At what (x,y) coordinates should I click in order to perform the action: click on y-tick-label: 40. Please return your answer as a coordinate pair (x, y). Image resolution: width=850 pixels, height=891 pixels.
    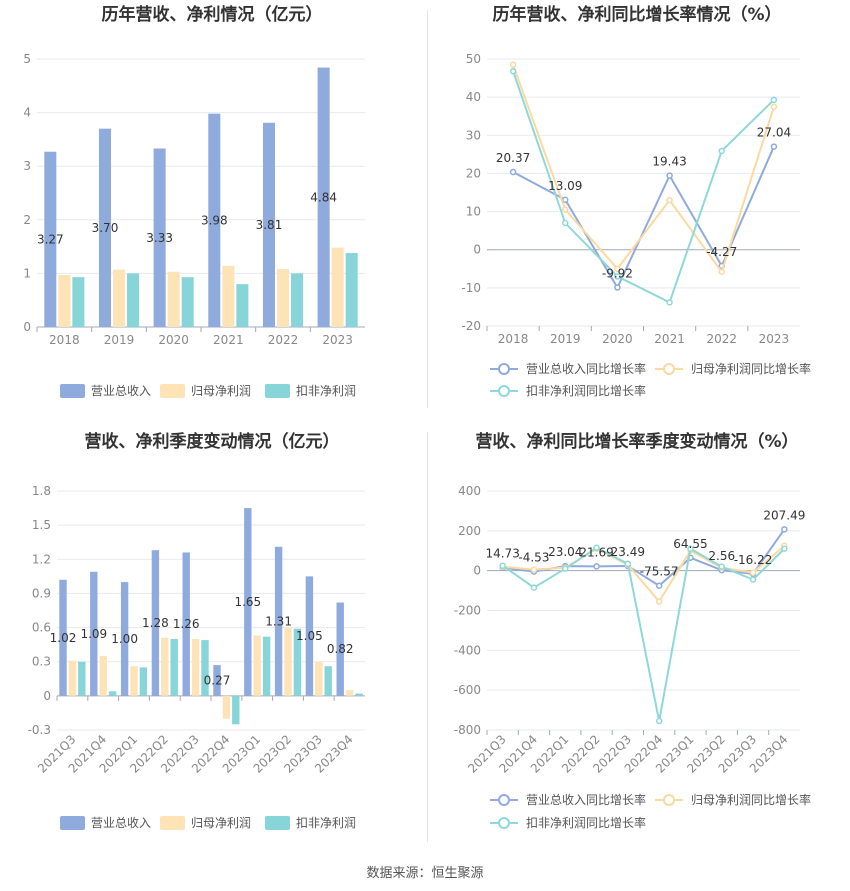
    Looking at the image, I should click on (473, 97).